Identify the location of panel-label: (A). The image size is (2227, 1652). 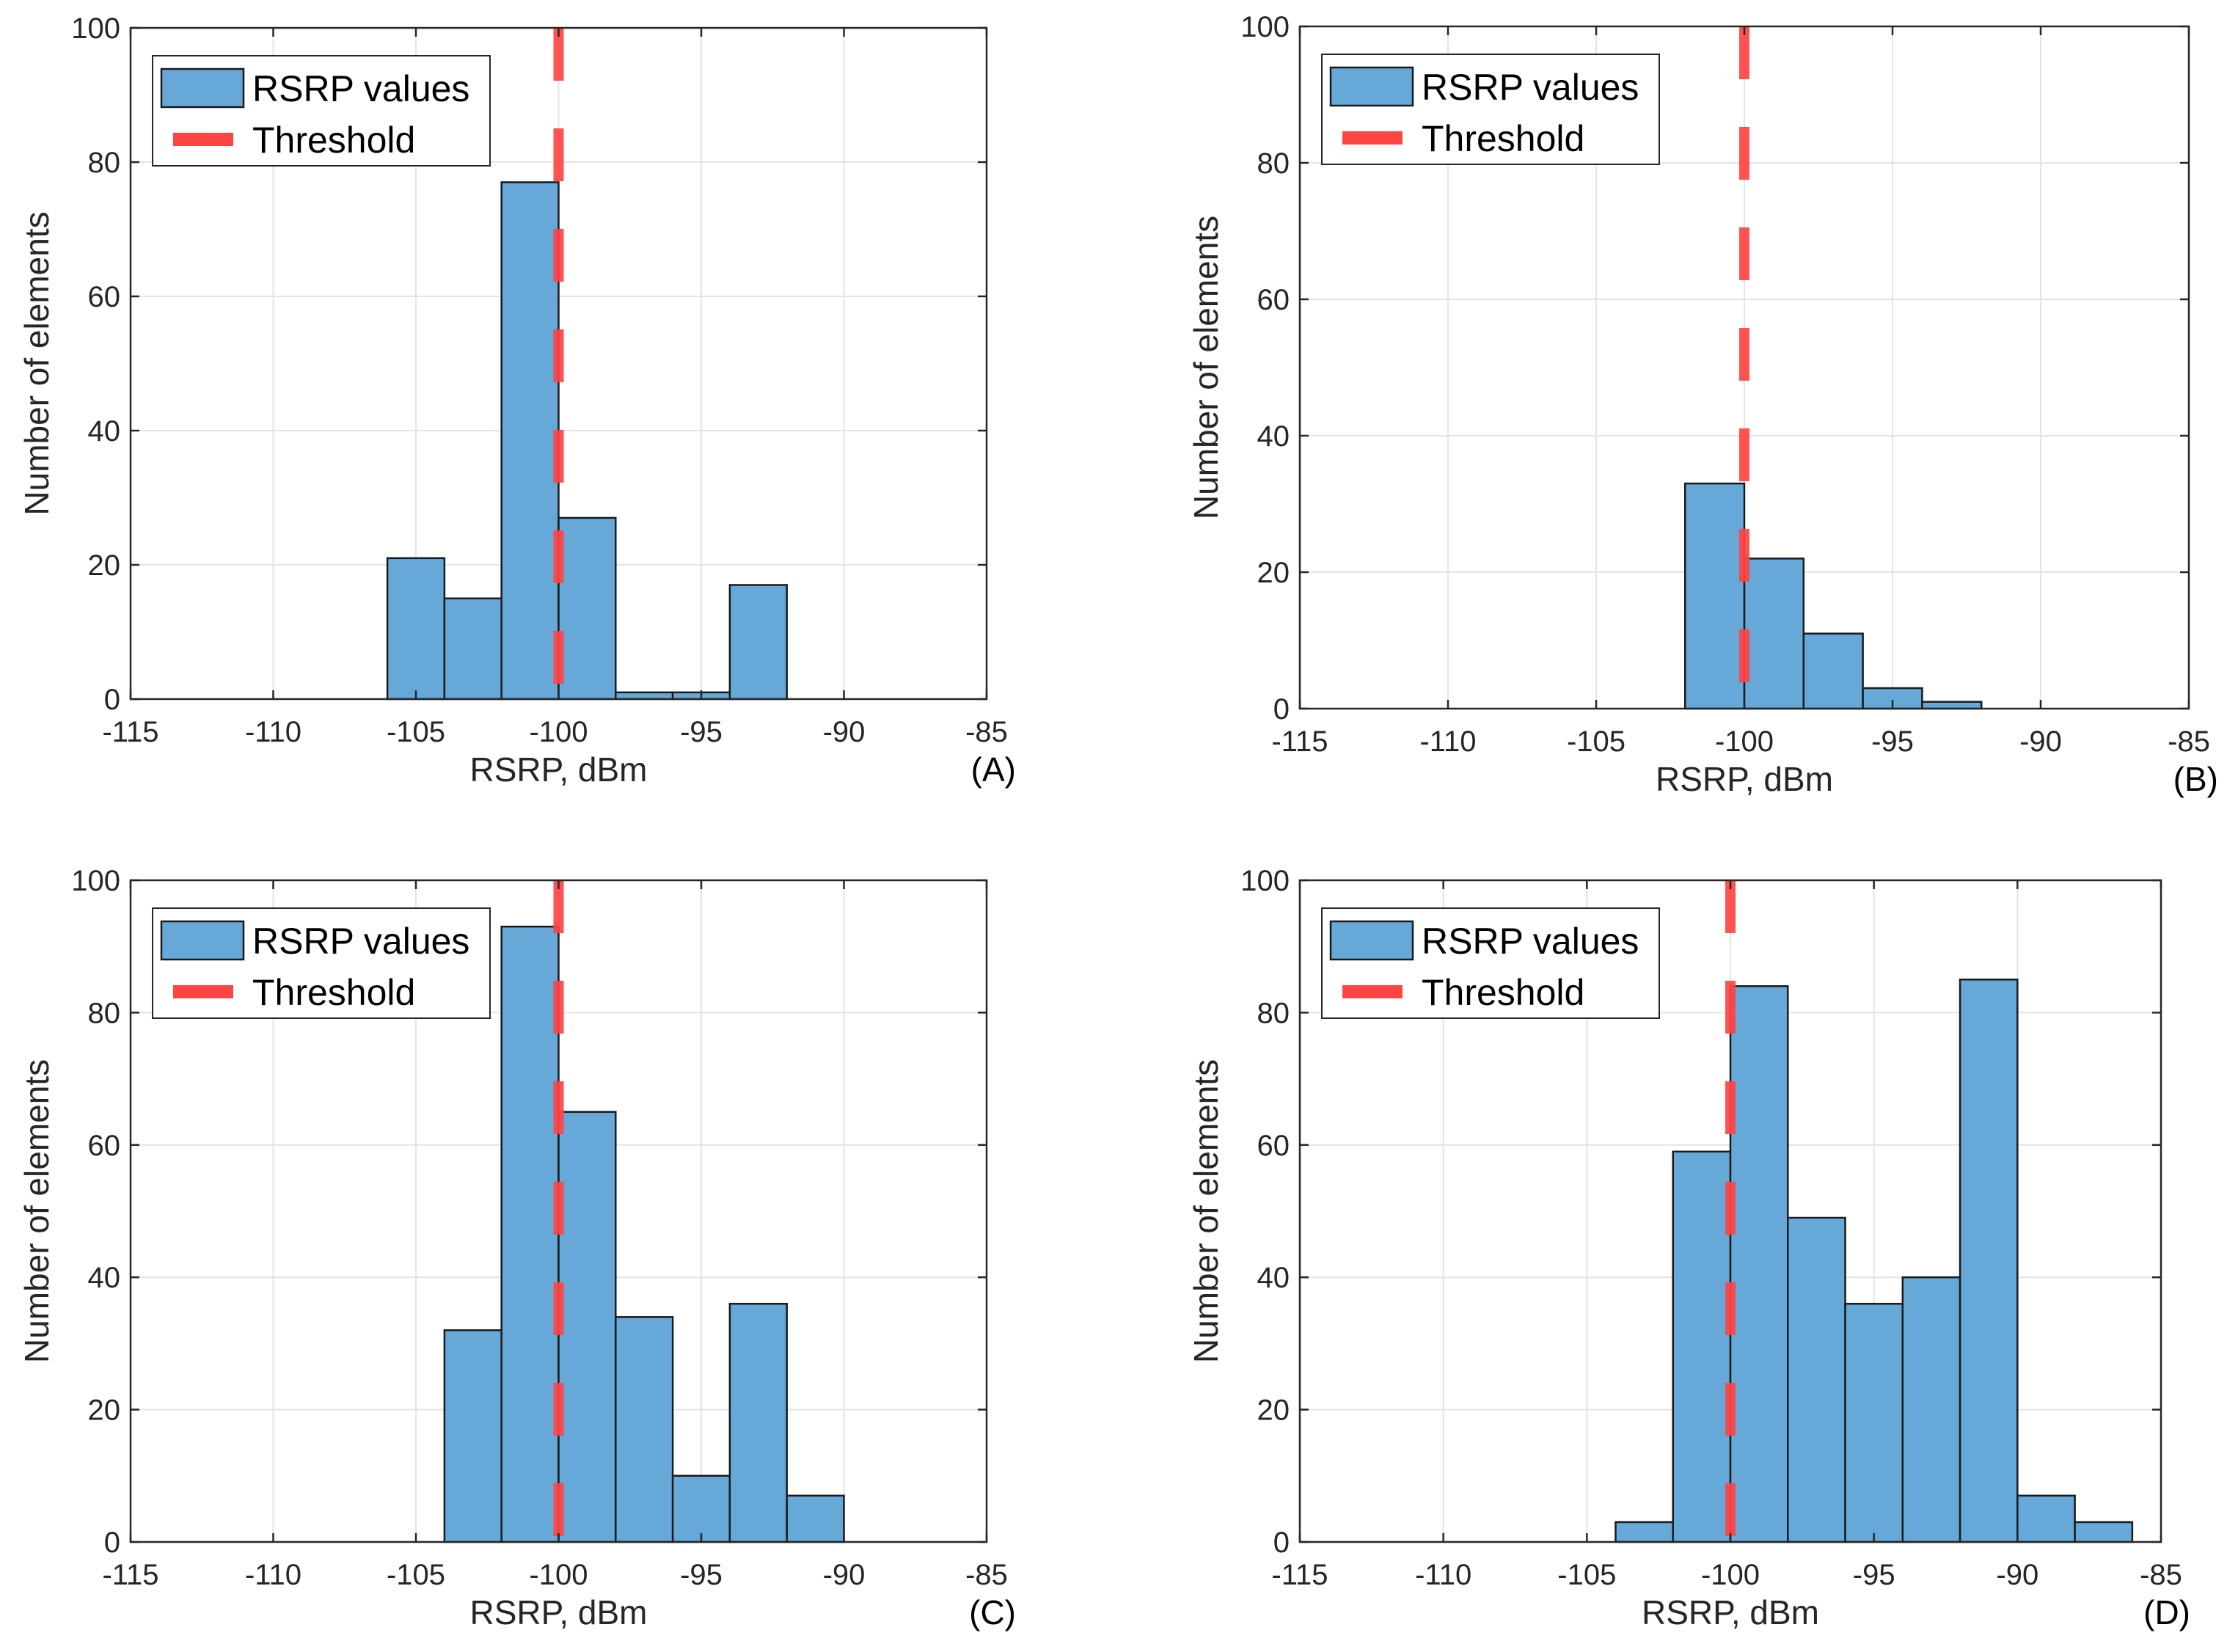
(993, 769).